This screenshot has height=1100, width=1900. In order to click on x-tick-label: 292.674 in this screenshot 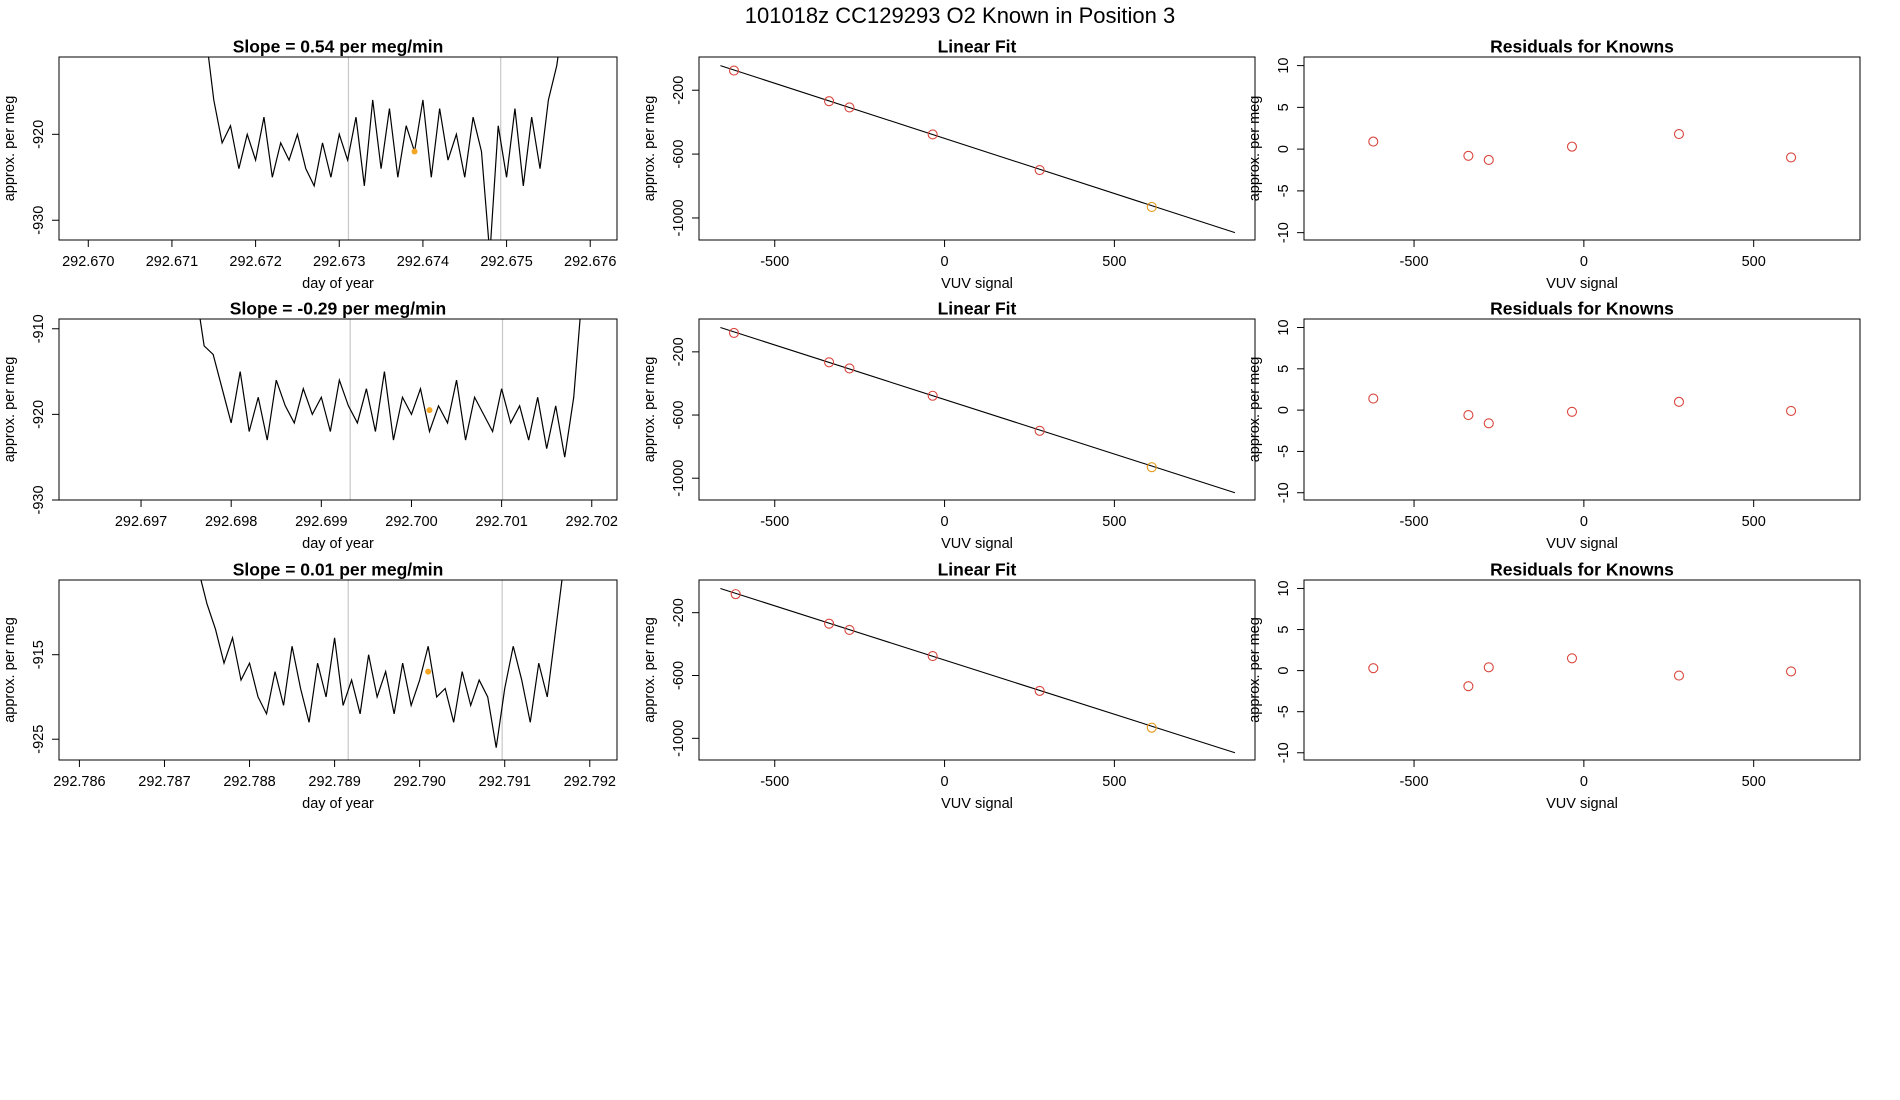, I will do `click(423, 262)`.